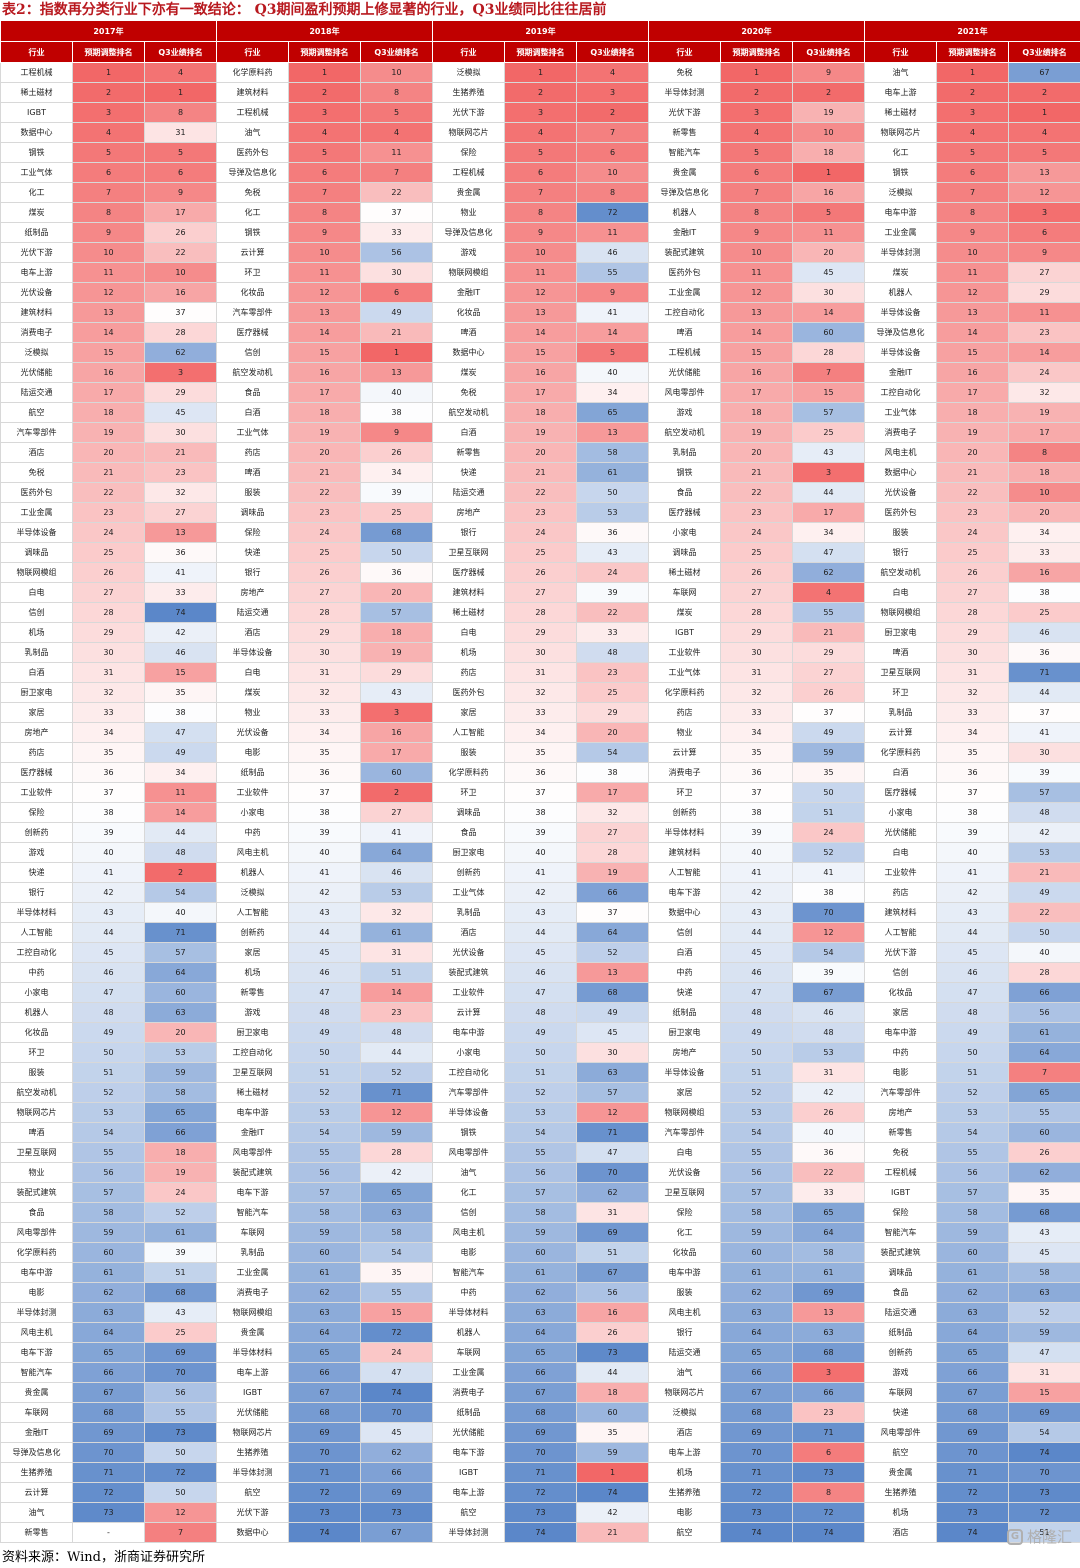  Describe the element at coordinates (612, 1292) in the screenshot. I see `q3-rank-cell: 56` at that location.